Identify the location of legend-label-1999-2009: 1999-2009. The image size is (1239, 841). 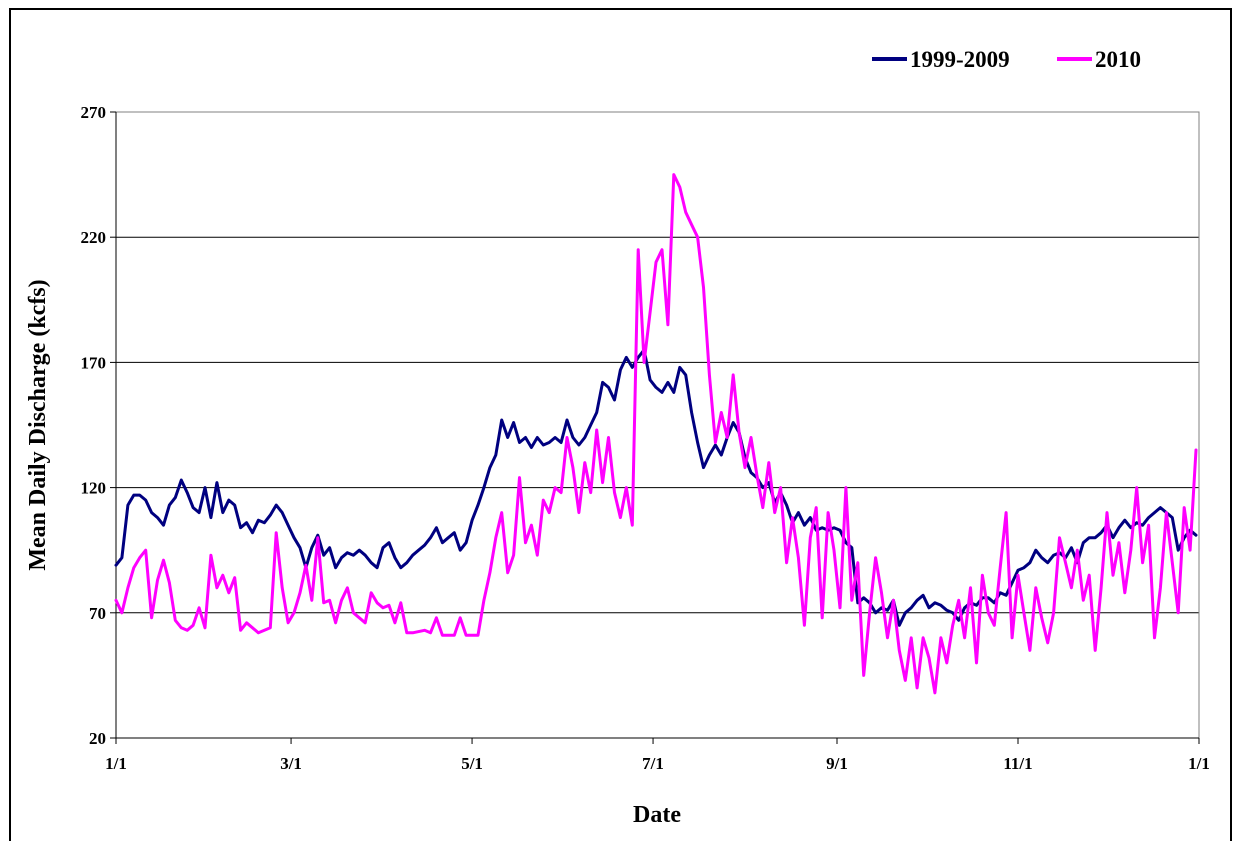
(960, 59).